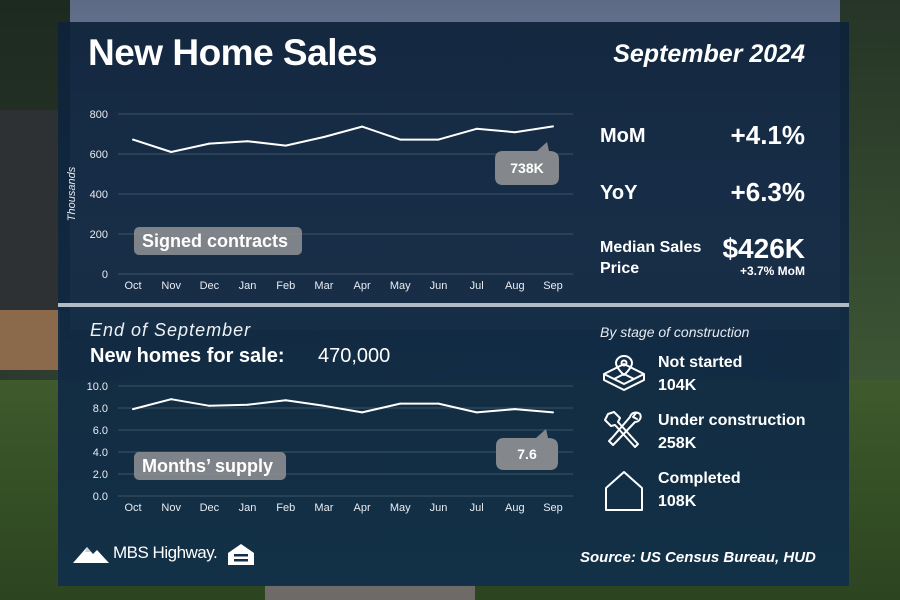 This screenshot has height=600, width=900. What do you see at coordinates (215, 241) in the screenshot?
I see `series-label: Signed contracts` at bounding box center [215, 241].